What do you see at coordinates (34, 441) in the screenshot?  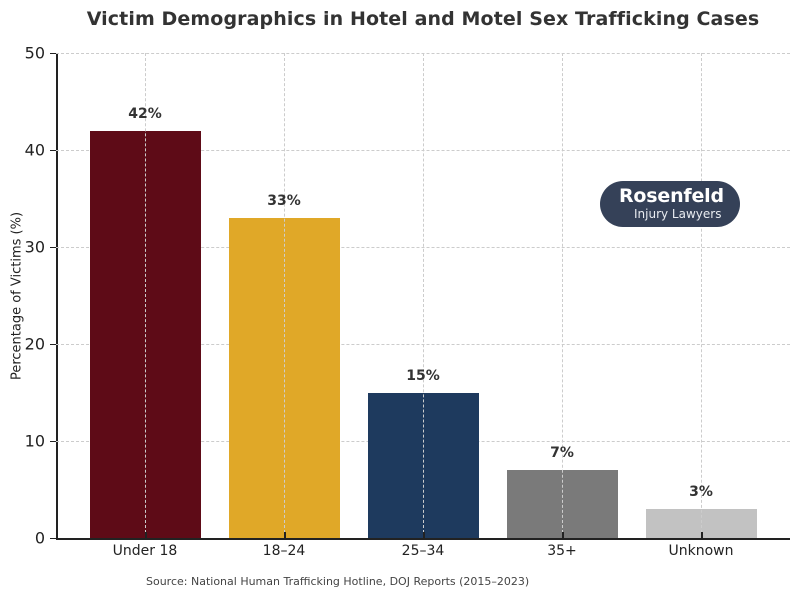 I see `y-tick-label: 10` at bounding box center [34, 441].